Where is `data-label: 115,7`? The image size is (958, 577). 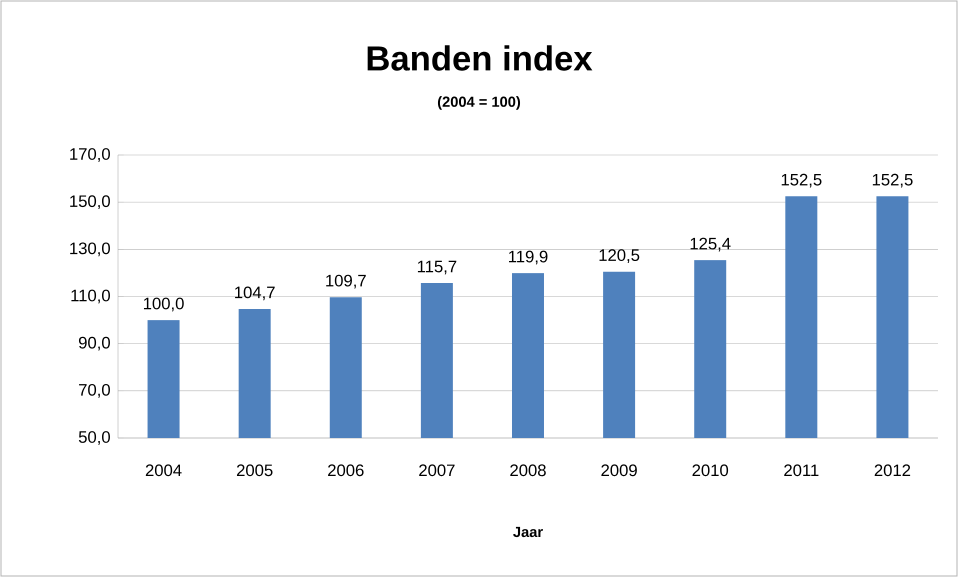
data-label: 115,7 is located at coordinates (437, 267).